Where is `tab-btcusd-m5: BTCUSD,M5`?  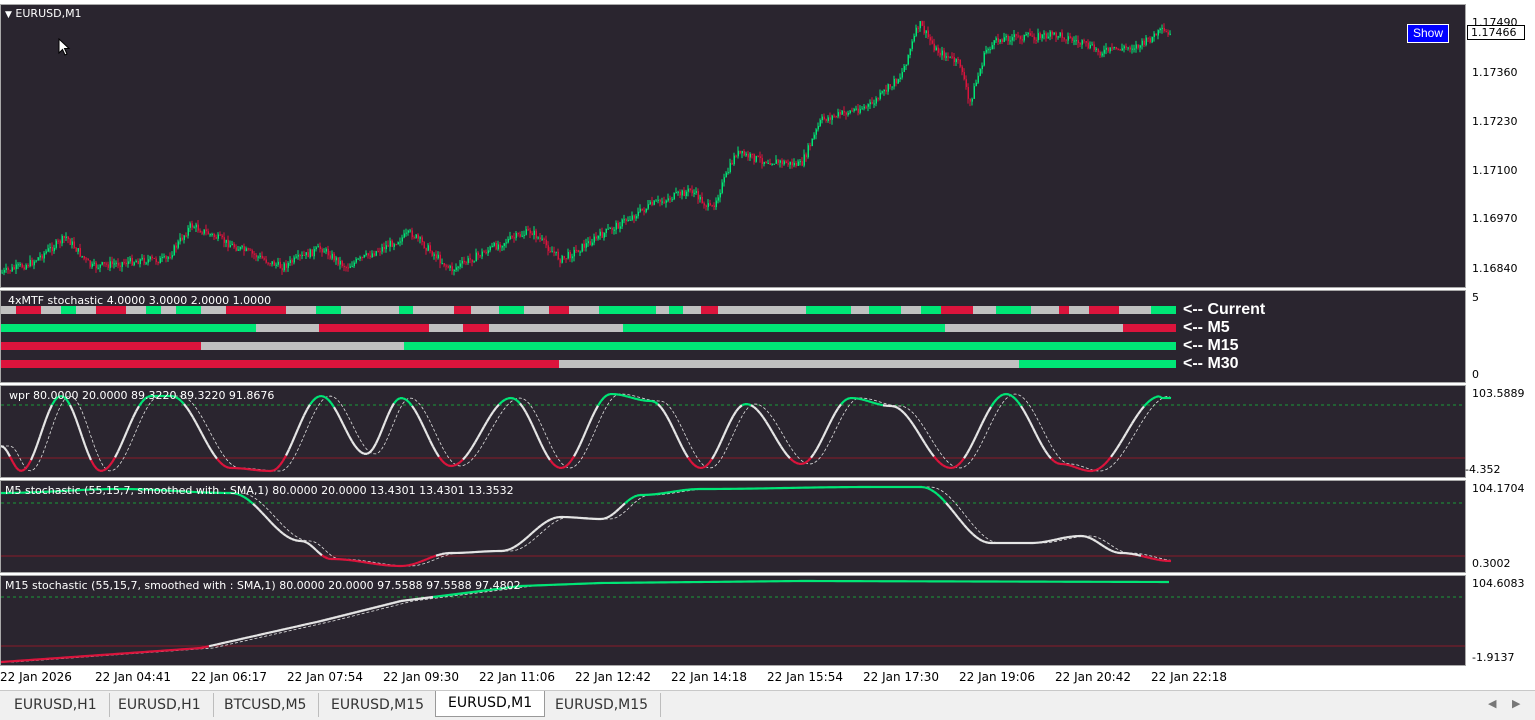
tab-btcusd-m5: BTCUSD,M5 is located at coordinates (266, 705).